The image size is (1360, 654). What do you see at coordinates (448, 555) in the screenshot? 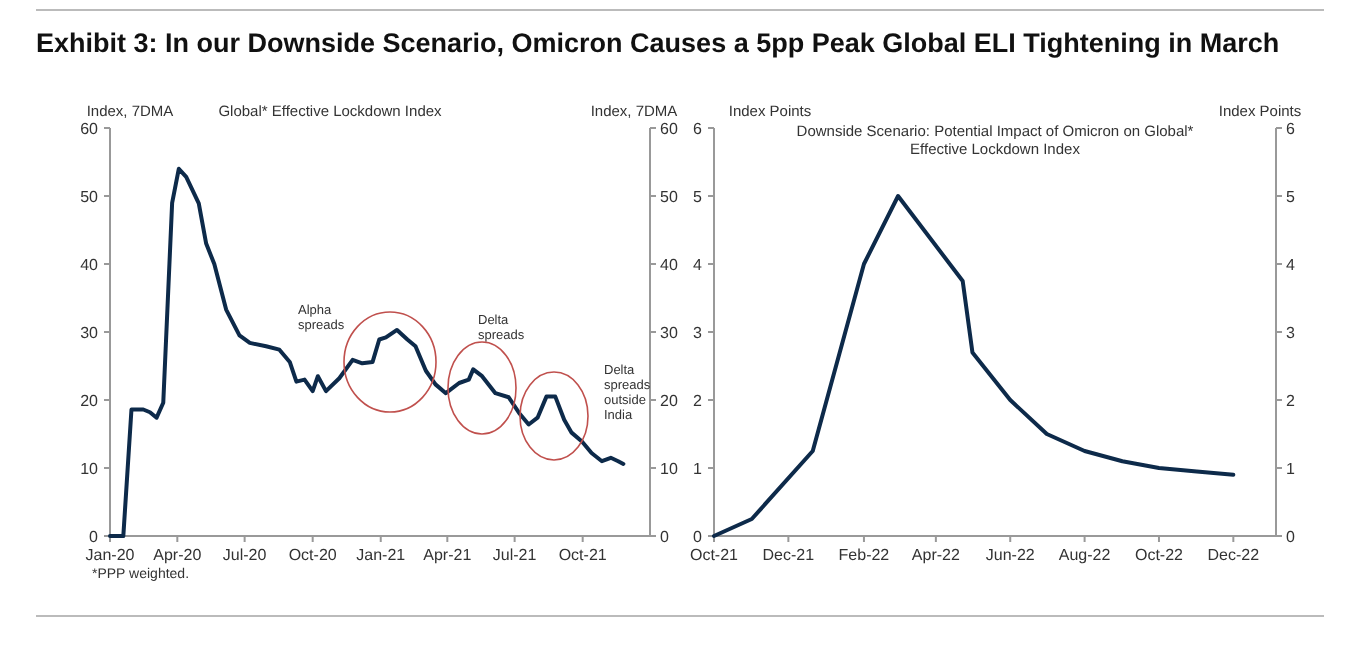
I see `x-tick-label: Apr-21` at bounding box center [448, 555].